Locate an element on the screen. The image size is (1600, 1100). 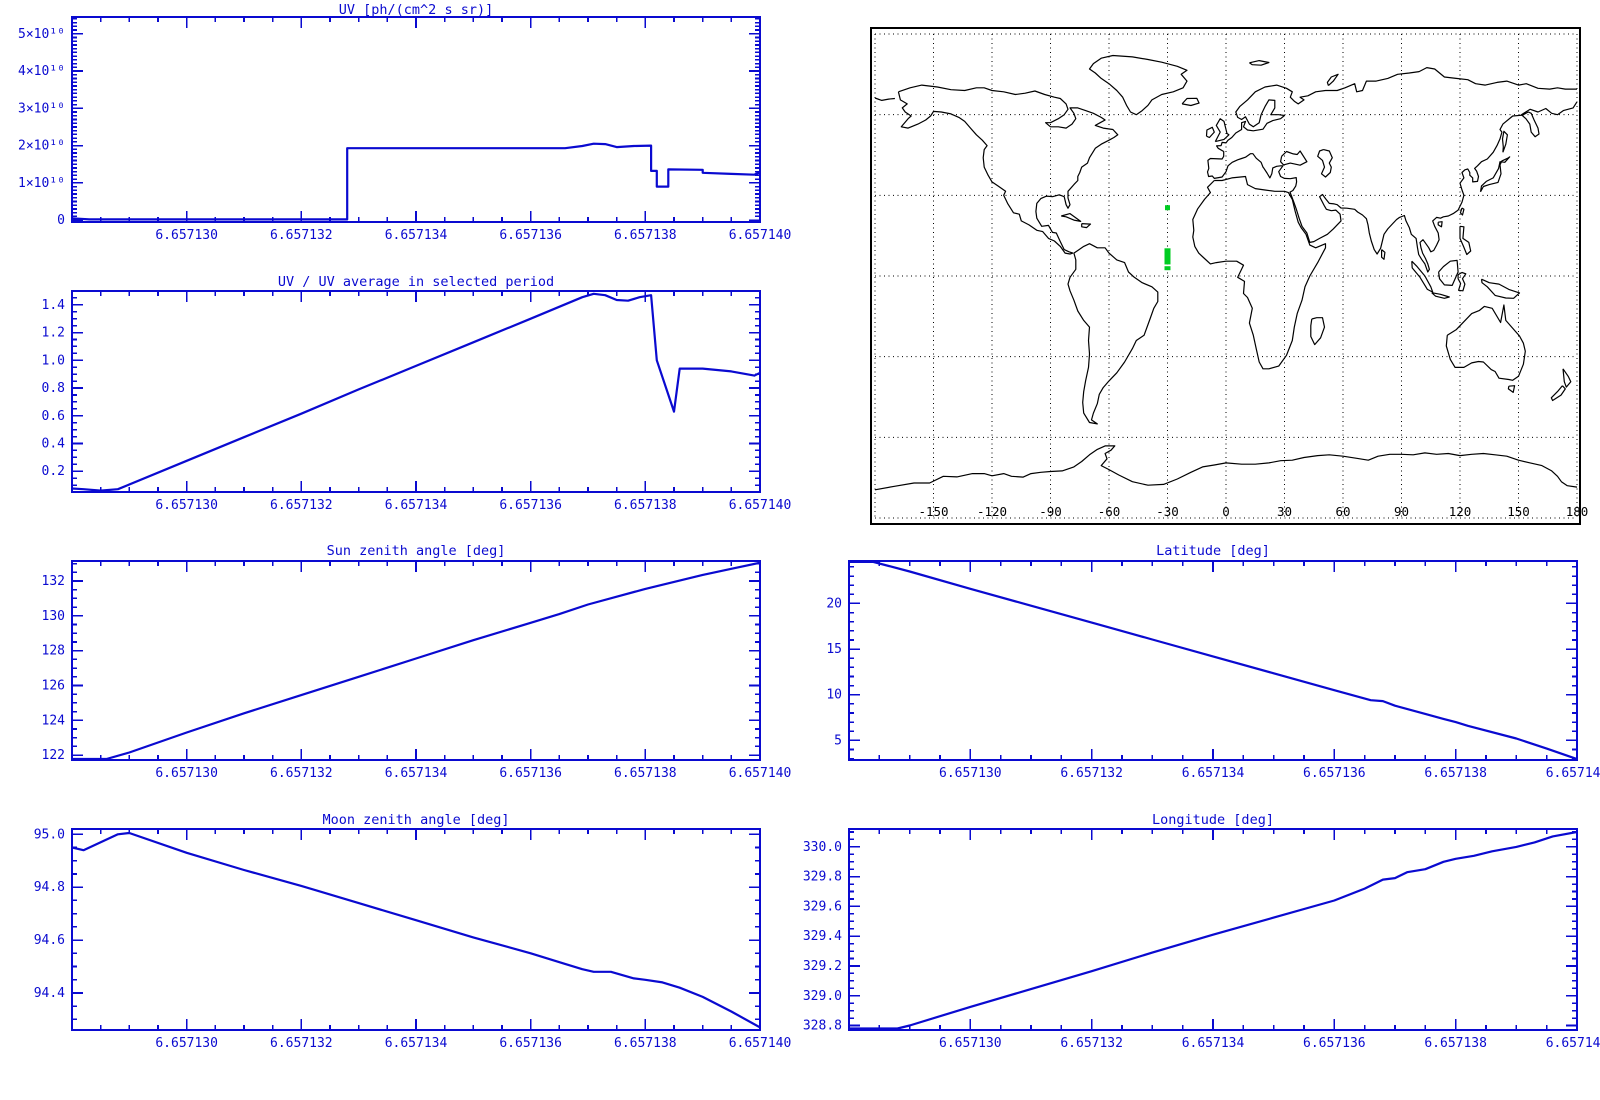
moon-zenith-plot-title: Moon zenith angle [deg] is located at coordinates (416, 820).